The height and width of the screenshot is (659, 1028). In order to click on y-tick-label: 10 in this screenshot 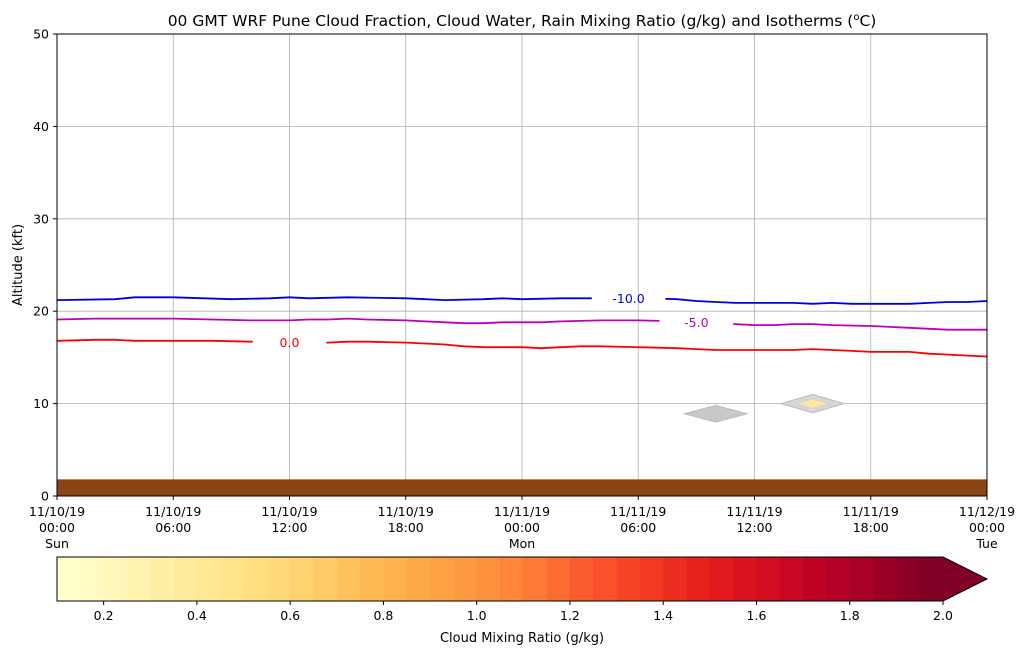, I will do `click(41, 403)`.